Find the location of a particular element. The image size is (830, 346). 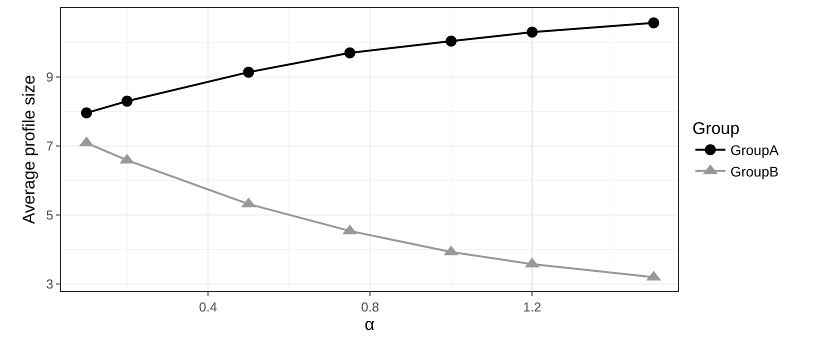

y-tick-label: 7 is located at coordinates (50, 146).